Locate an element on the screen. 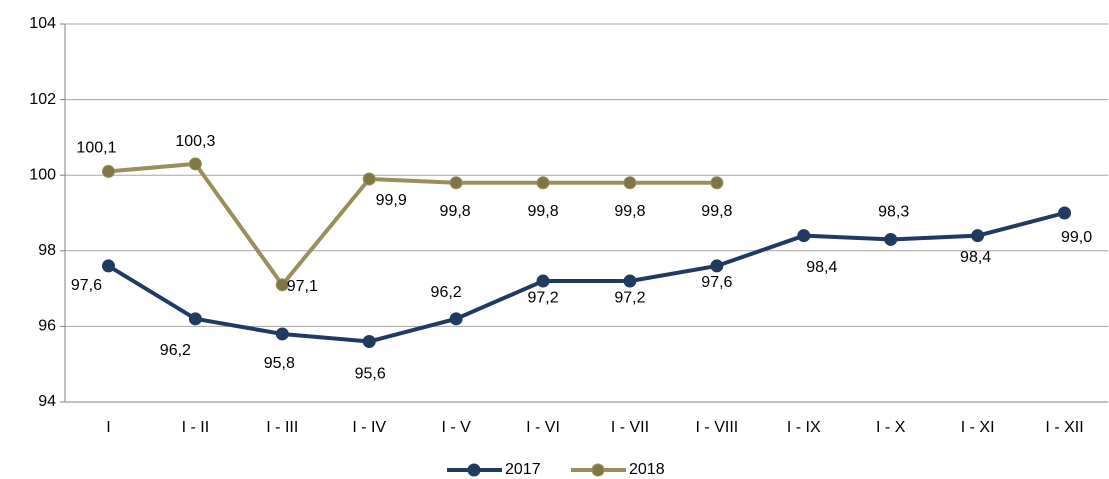  x-tick-label: I - VII is located at coordinates (630, 427).